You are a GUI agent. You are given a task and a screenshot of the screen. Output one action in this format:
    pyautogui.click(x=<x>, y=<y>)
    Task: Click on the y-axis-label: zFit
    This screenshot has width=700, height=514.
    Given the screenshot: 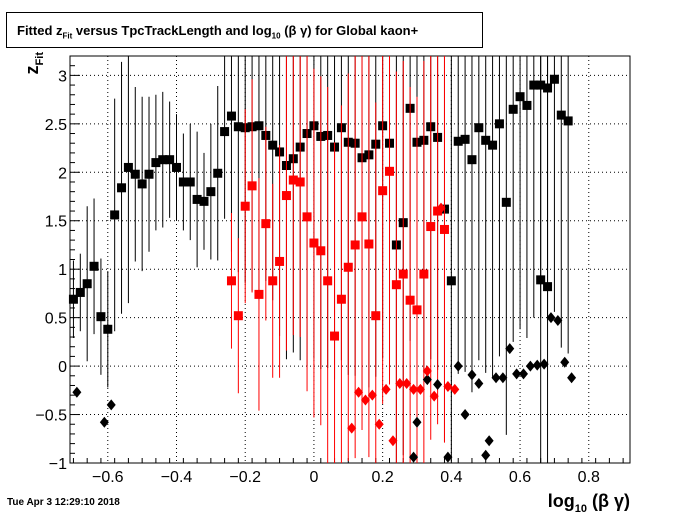 What is the action you would take?
    pyautogui.click(x=34, y=63)
    